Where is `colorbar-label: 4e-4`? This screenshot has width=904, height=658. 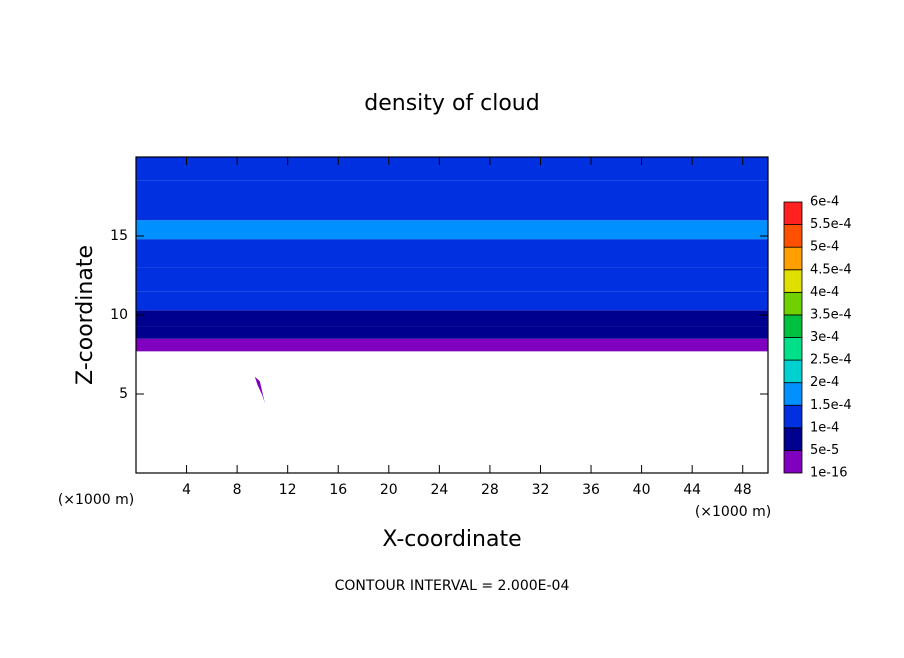
colorbar-label: 4e-4 is located at coordinates (824, 292).